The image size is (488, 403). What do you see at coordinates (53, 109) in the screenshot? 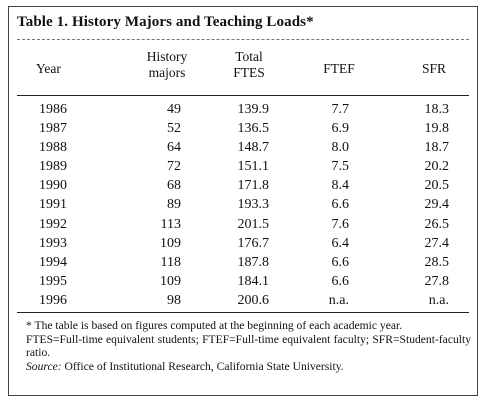
I see `cell-year: 1986` at bounding box center [53, 109].